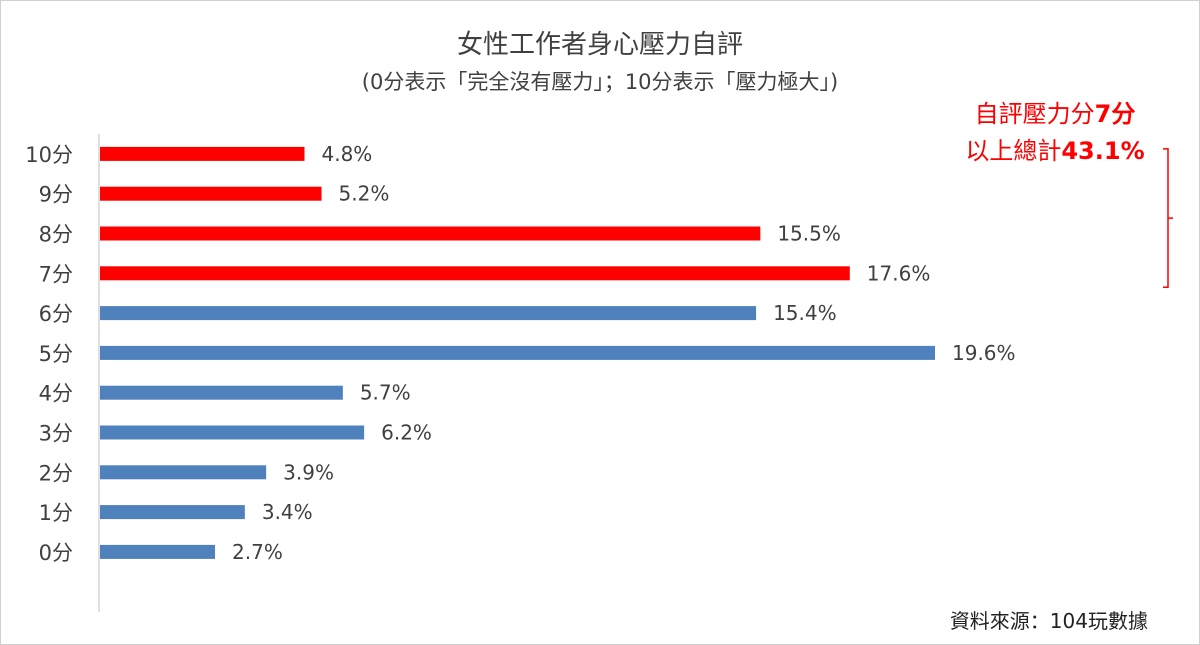 This screenshot has height=645, width=1200. I want to click on bar-value-label: 5.2%, so click(364, 194).